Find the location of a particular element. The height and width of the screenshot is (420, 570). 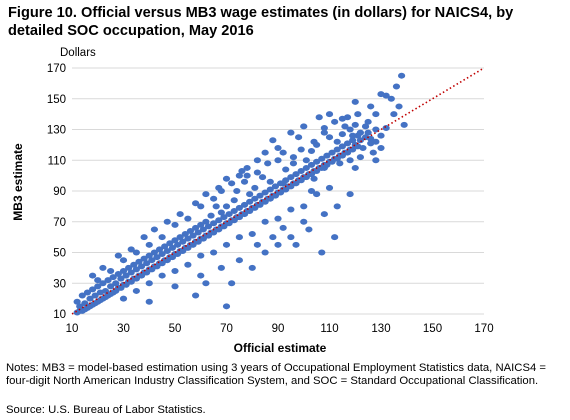

x-tick-label: 70 is located at coordinates (226, 329).